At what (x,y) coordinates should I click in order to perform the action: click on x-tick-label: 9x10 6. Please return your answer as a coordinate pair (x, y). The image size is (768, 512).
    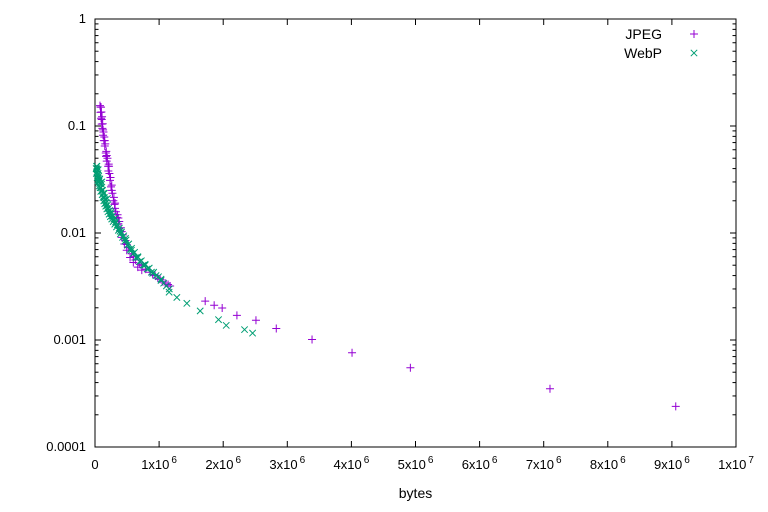
    Looking at the image, I should click on (672, 463).